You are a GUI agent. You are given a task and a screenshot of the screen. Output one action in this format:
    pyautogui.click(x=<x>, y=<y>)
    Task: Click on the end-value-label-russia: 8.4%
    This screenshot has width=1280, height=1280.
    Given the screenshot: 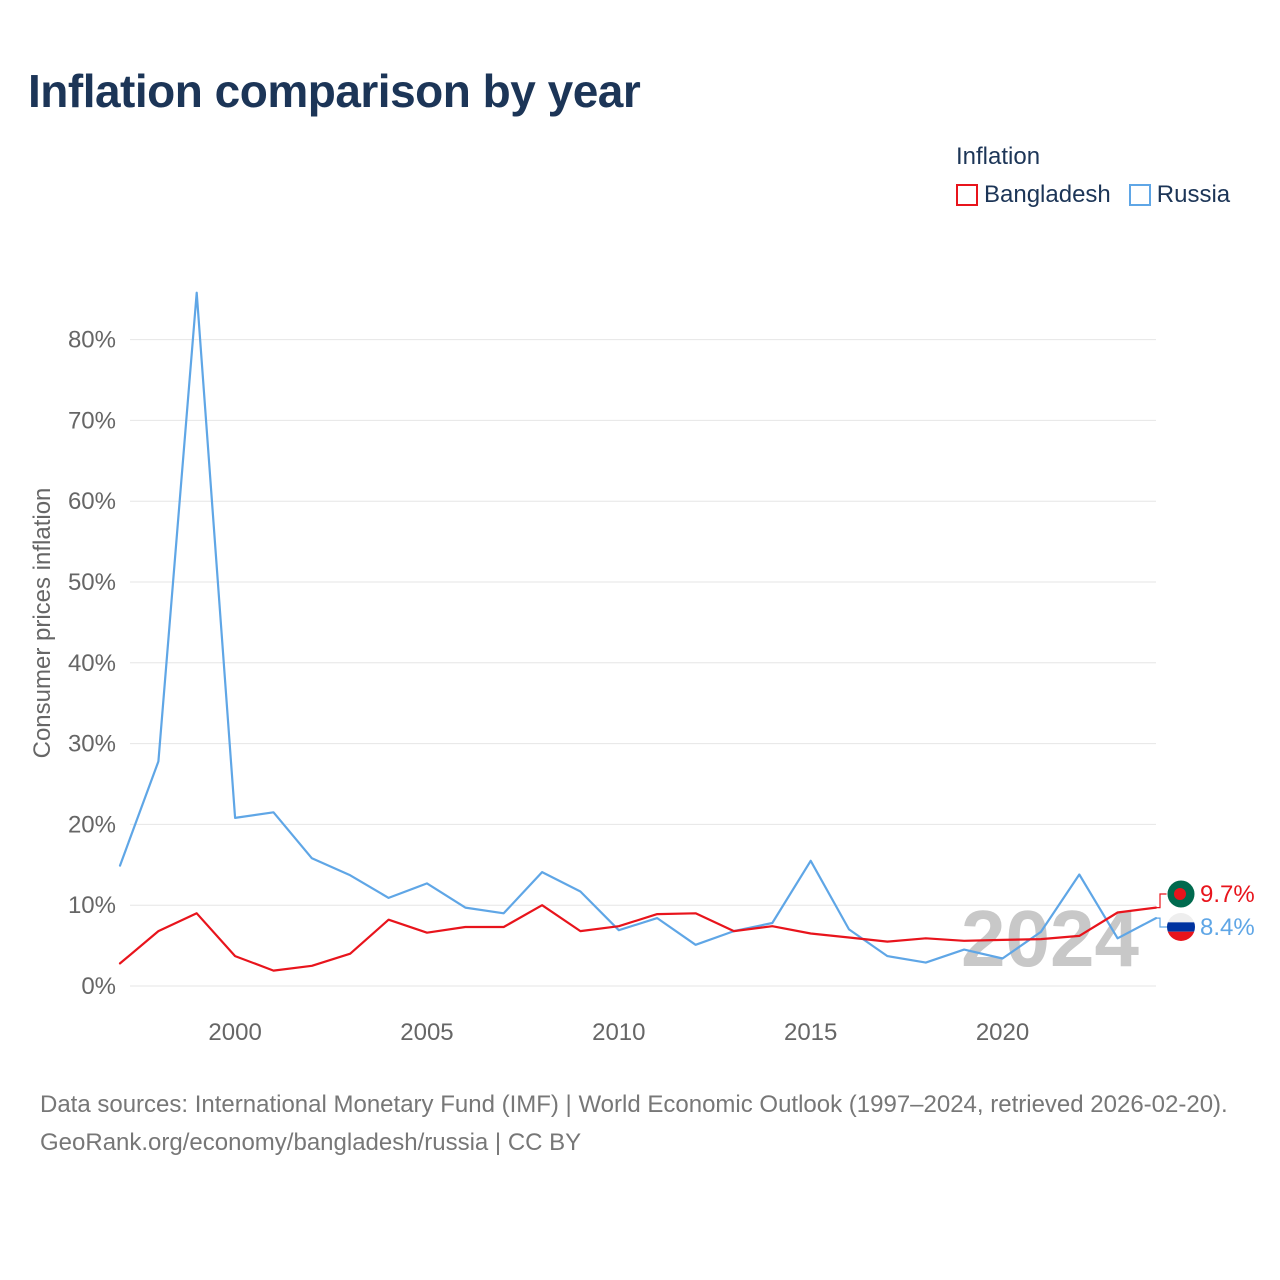 What is the action you would take?
    pyautogui.click(x=1227, y=927)
    